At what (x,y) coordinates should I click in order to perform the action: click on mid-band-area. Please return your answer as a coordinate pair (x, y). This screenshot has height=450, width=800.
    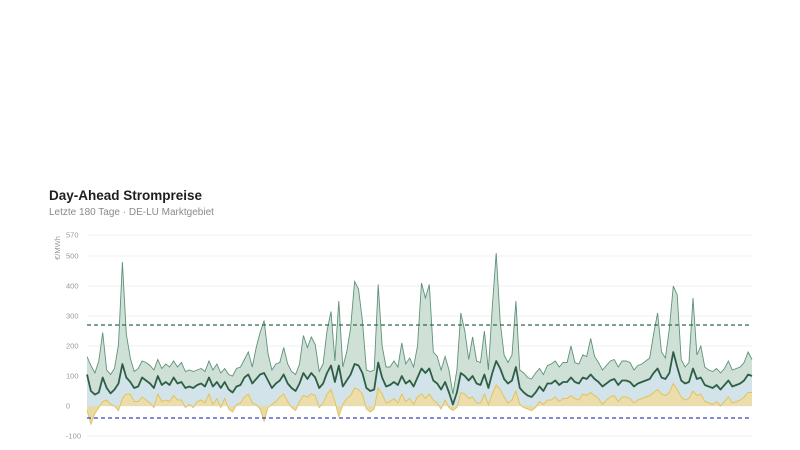
    Looking at the image, I should click on (419, 388).